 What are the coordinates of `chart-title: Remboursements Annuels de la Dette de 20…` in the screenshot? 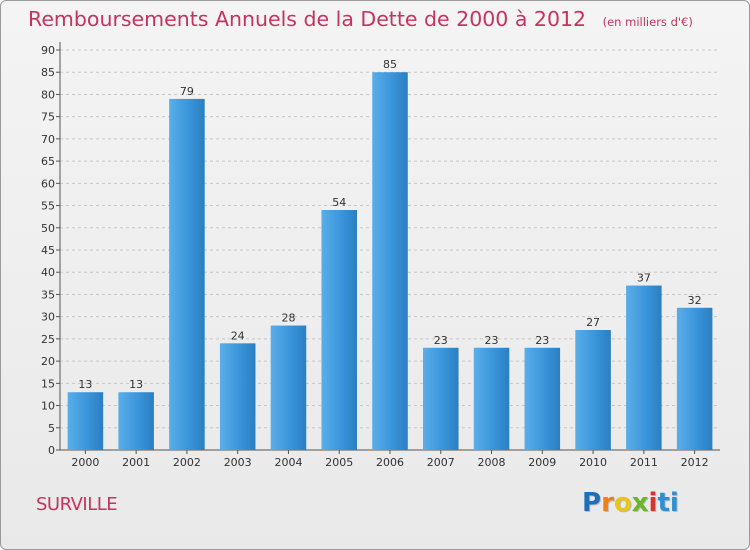 It's located at (360, 19).